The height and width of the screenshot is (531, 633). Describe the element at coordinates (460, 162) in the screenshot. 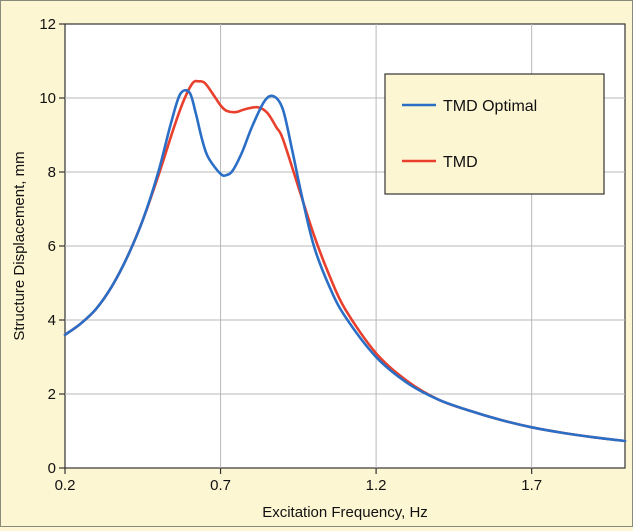

I see `legend-label-tmd: TMD` at that location.